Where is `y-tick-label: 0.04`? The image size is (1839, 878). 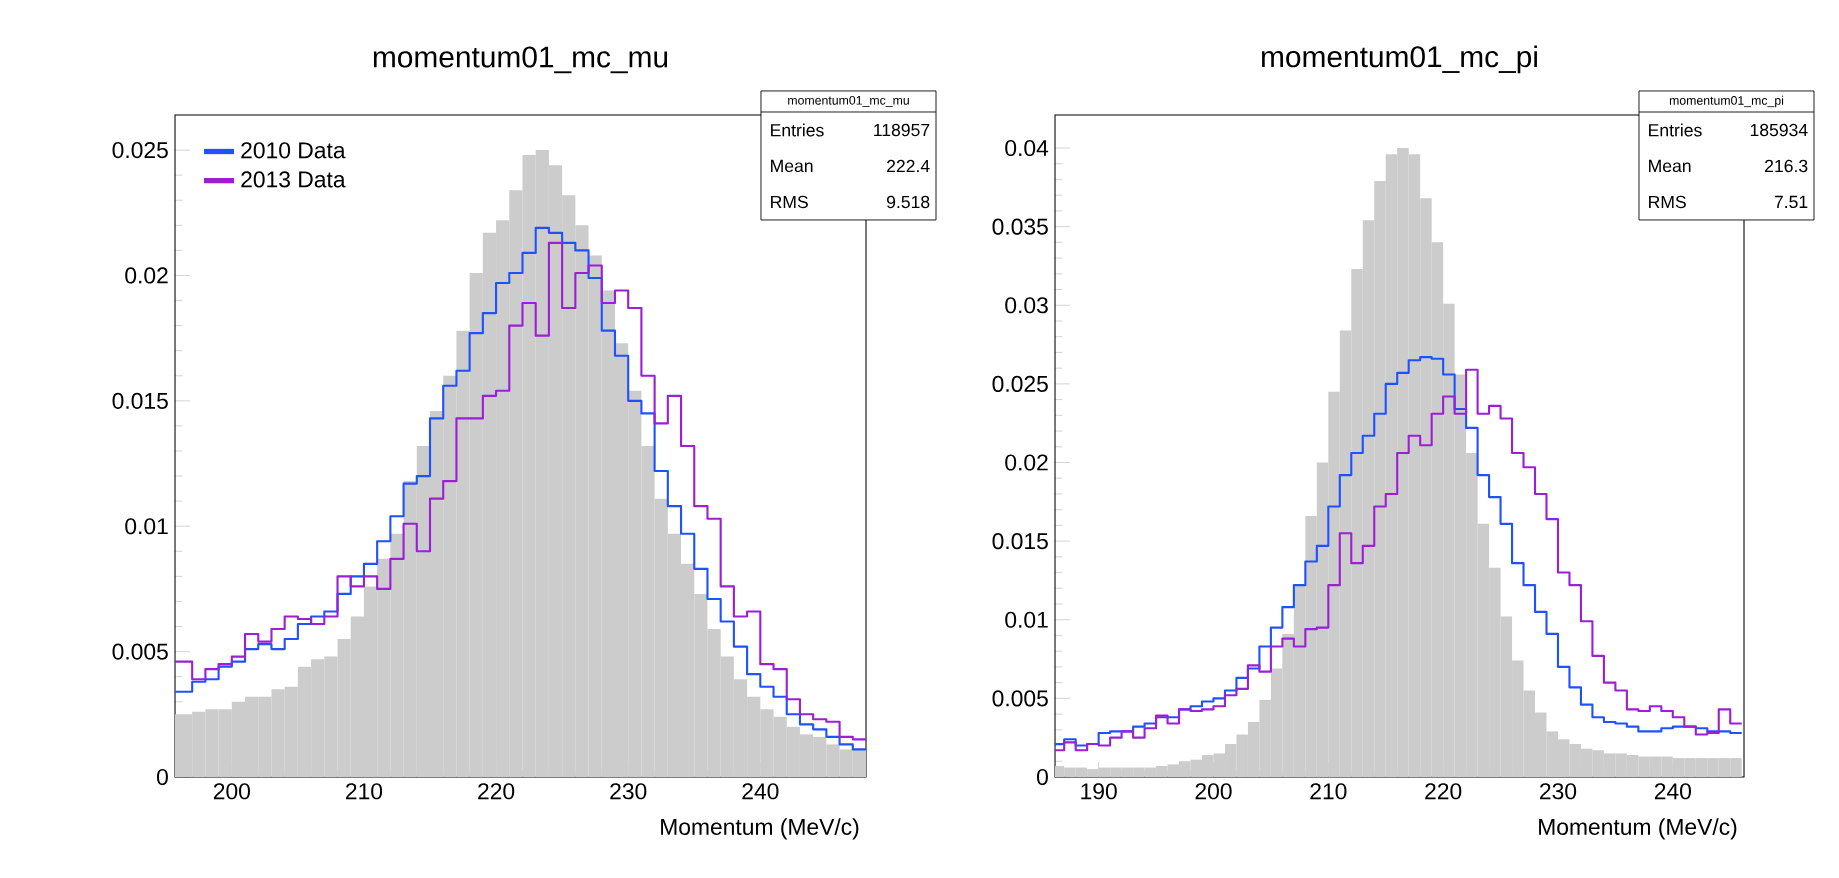 y-tick-label: 0.04 is located at coordinates (1027, 148).